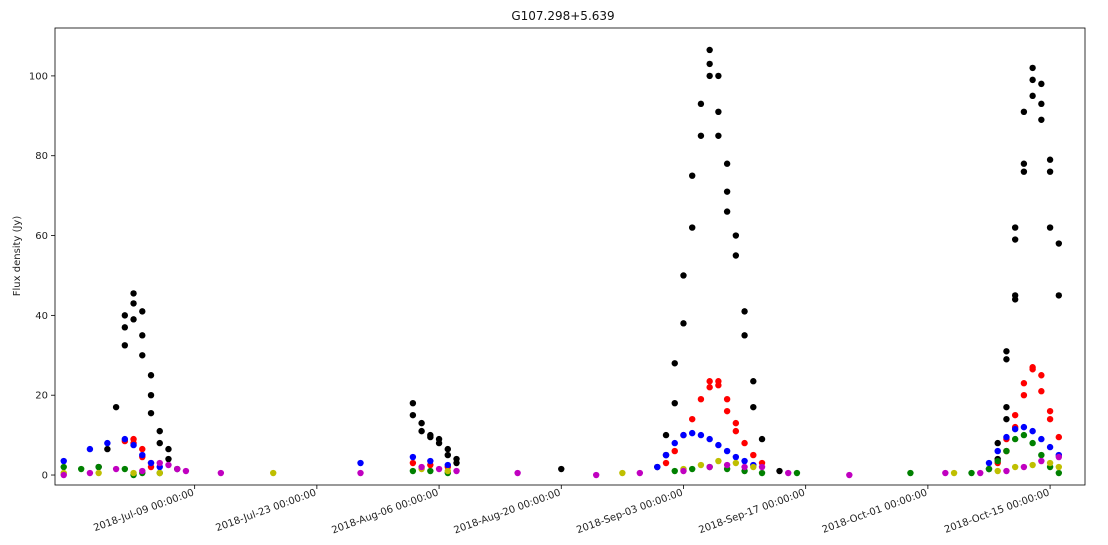 The width and height of the screenshot is (1108, 545). Describe the element at coordinates (562, 16) in the screenshot. I see `chart-title: G107.298+5.639` at that location.